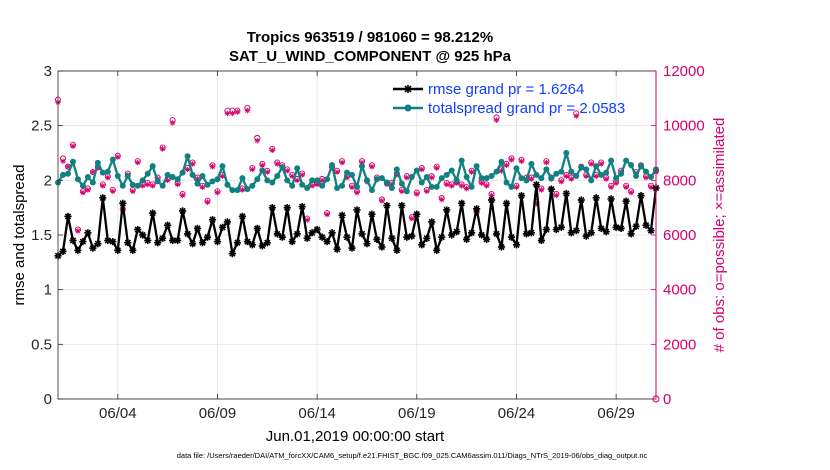  Describe the element at coordinates (506, 89) in the screenshot. I see `legend-rmse-label: rmse grand pr = 1.6264` at that location.